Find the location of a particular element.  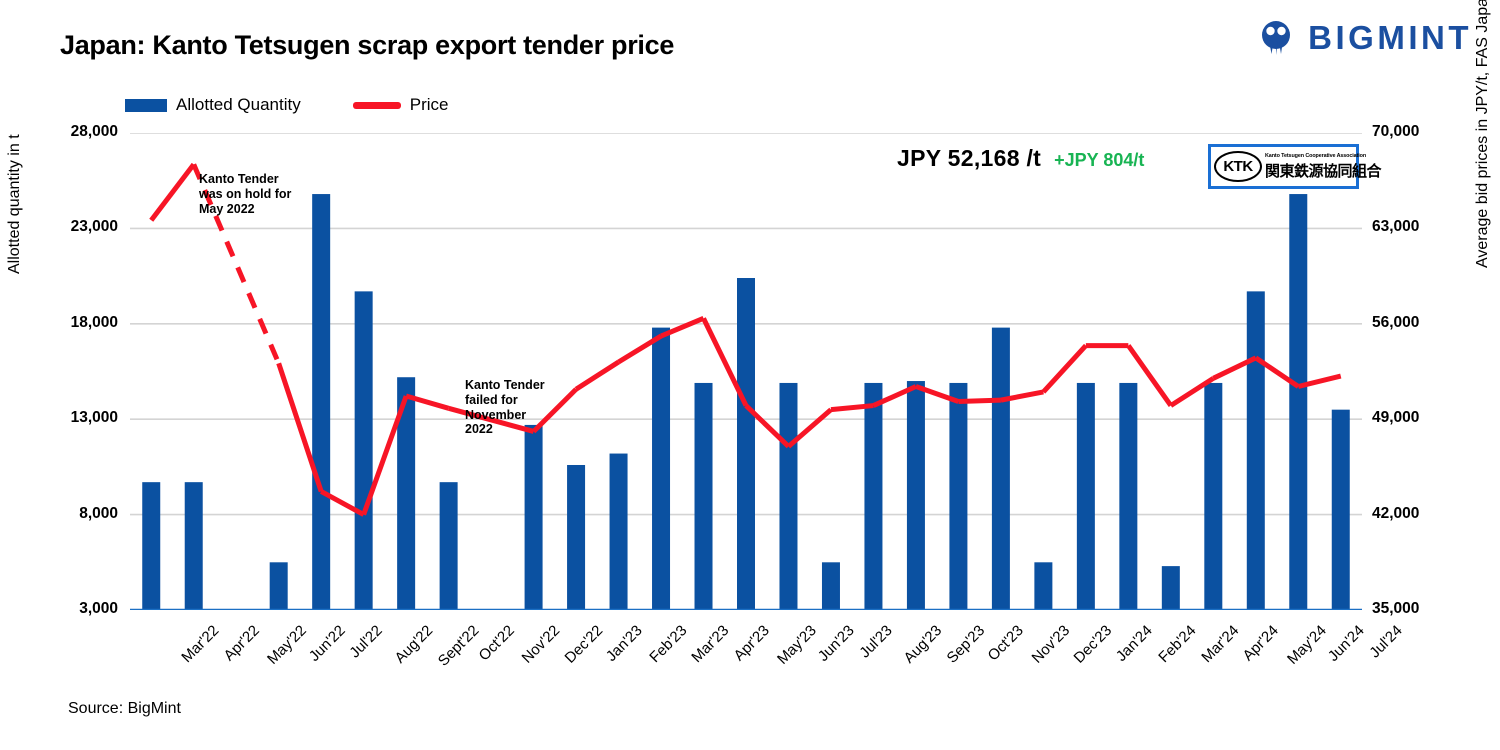

legend-swatch-line-icon is located at coordinates (376, 105).